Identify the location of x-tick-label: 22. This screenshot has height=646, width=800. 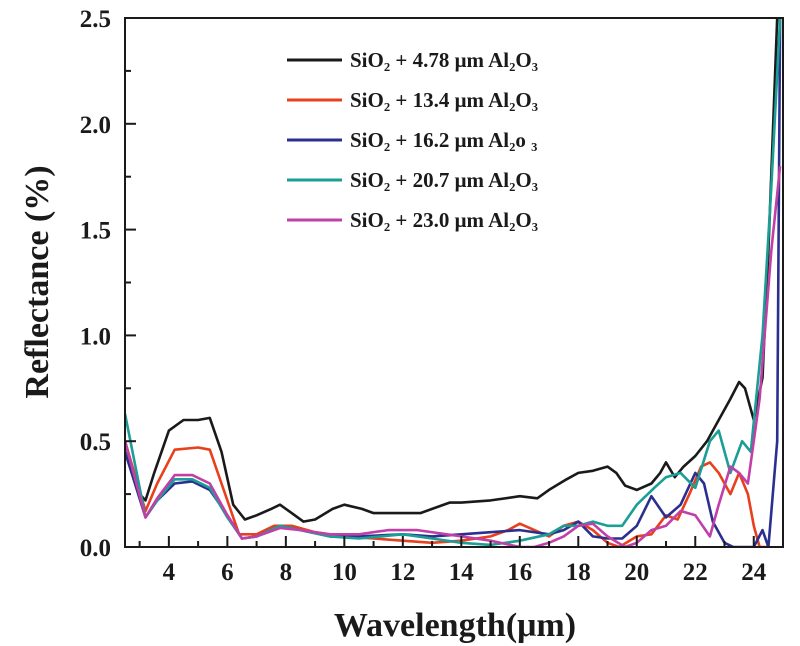
(695, 572).